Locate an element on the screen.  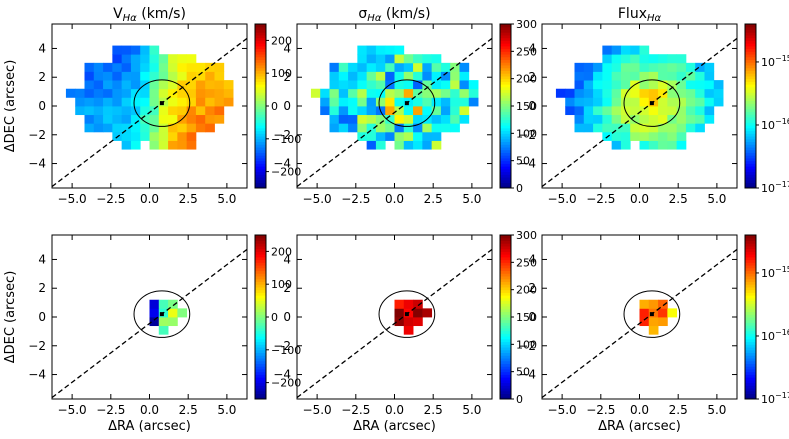
pixel-map is located at coordinates (149, 97).